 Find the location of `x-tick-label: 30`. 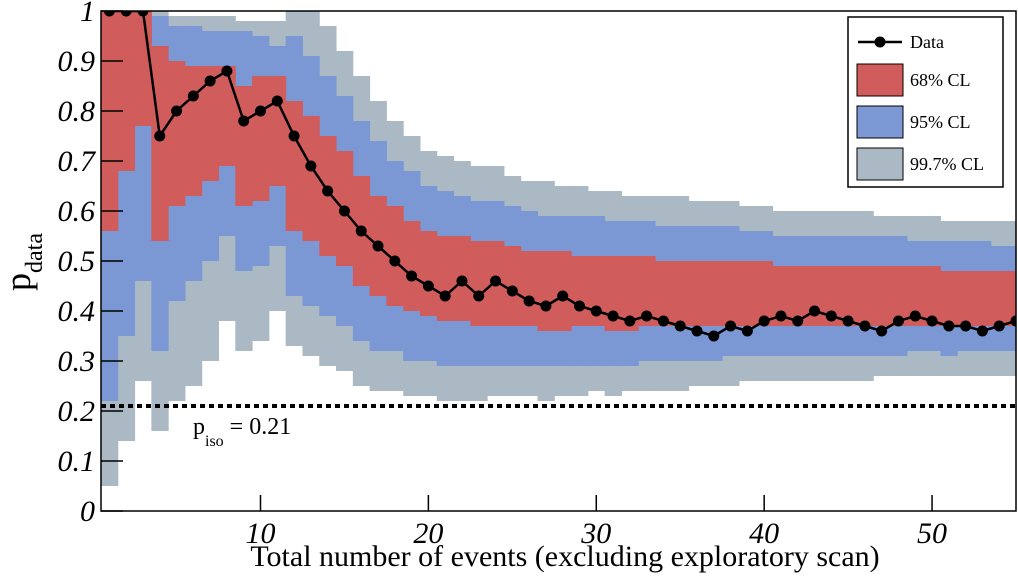

x-tick-label: 30 is located at coordinates (595, 533).